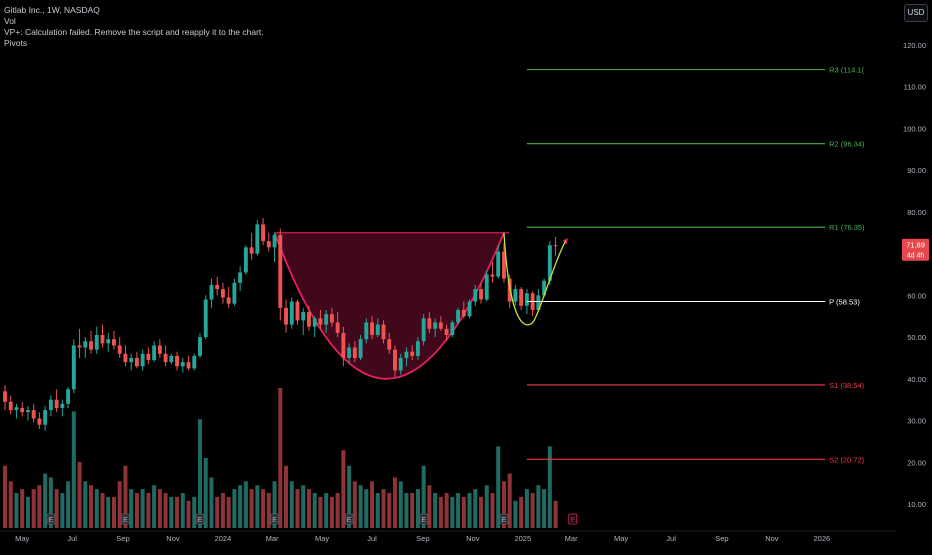 The image size is (932, 555). What do you see at coordinates (844, 301) in the screenshot?
I see `pivot-label-p: P (58.53)` at bounding box center [844, 301].